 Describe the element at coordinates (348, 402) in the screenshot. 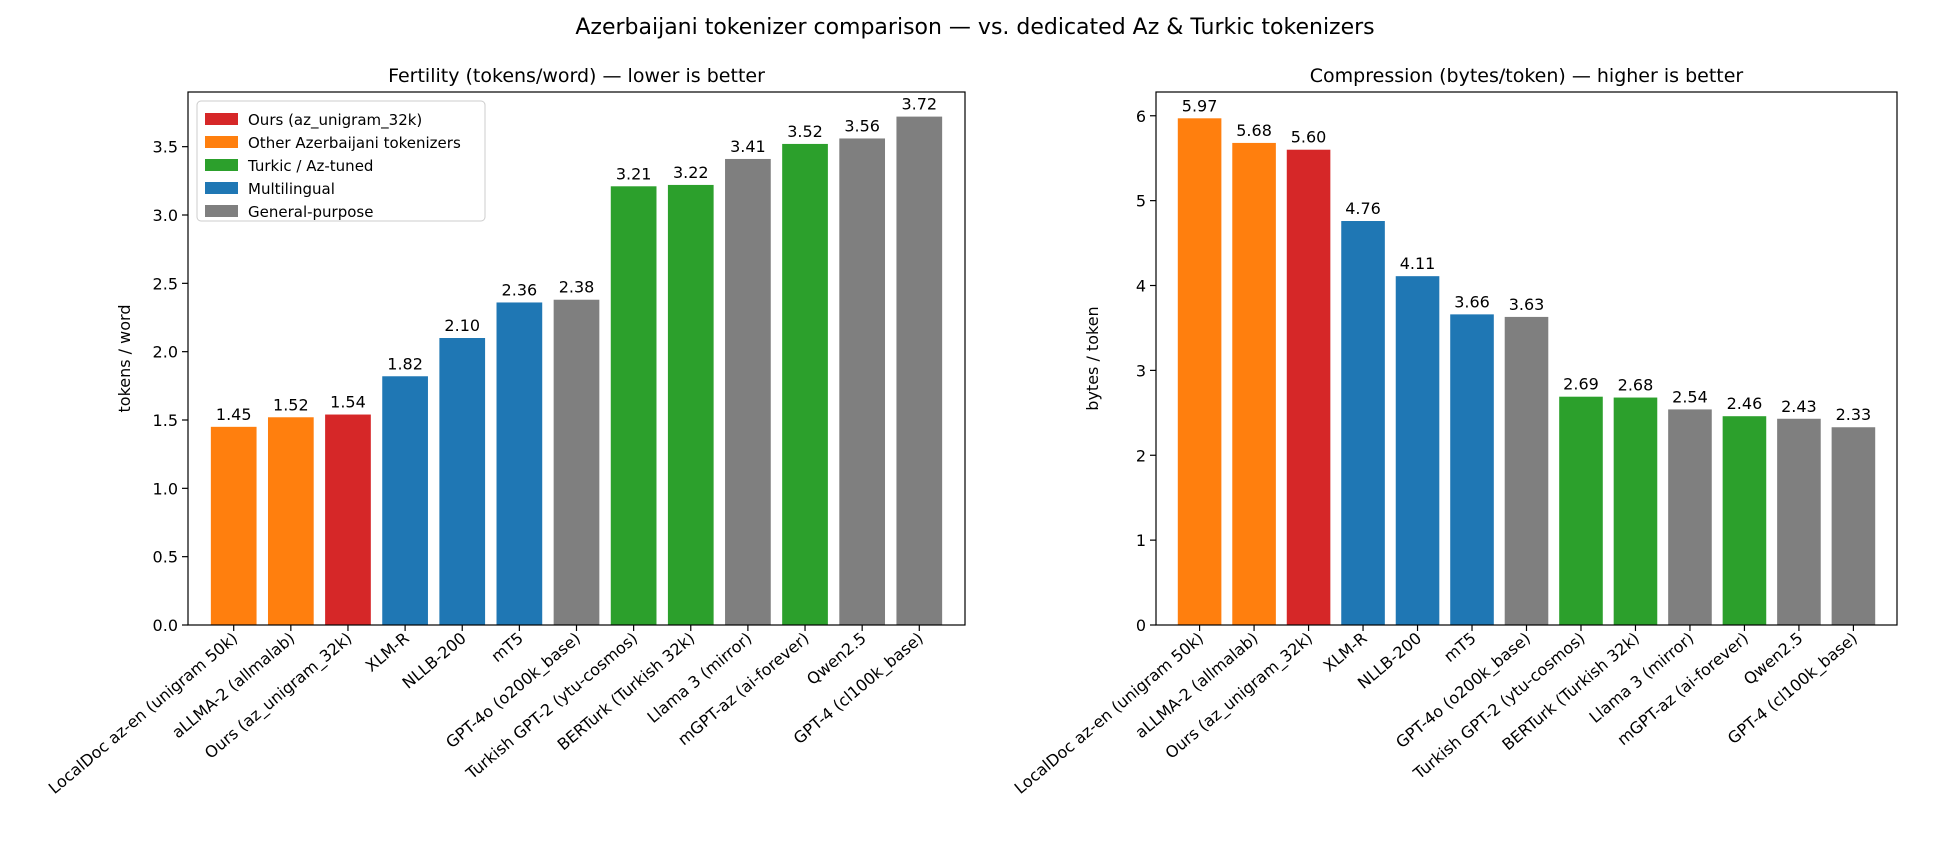

I see `fertility-value-label-2: 1.54` at that location.